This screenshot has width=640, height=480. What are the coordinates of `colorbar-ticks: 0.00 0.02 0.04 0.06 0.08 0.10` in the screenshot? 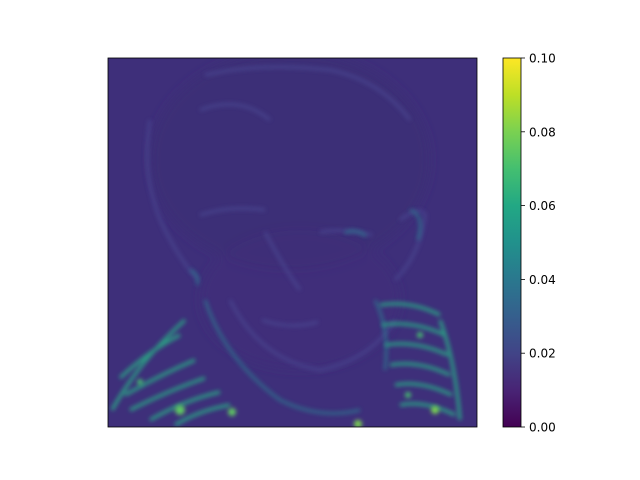 It's located at (538, 243).